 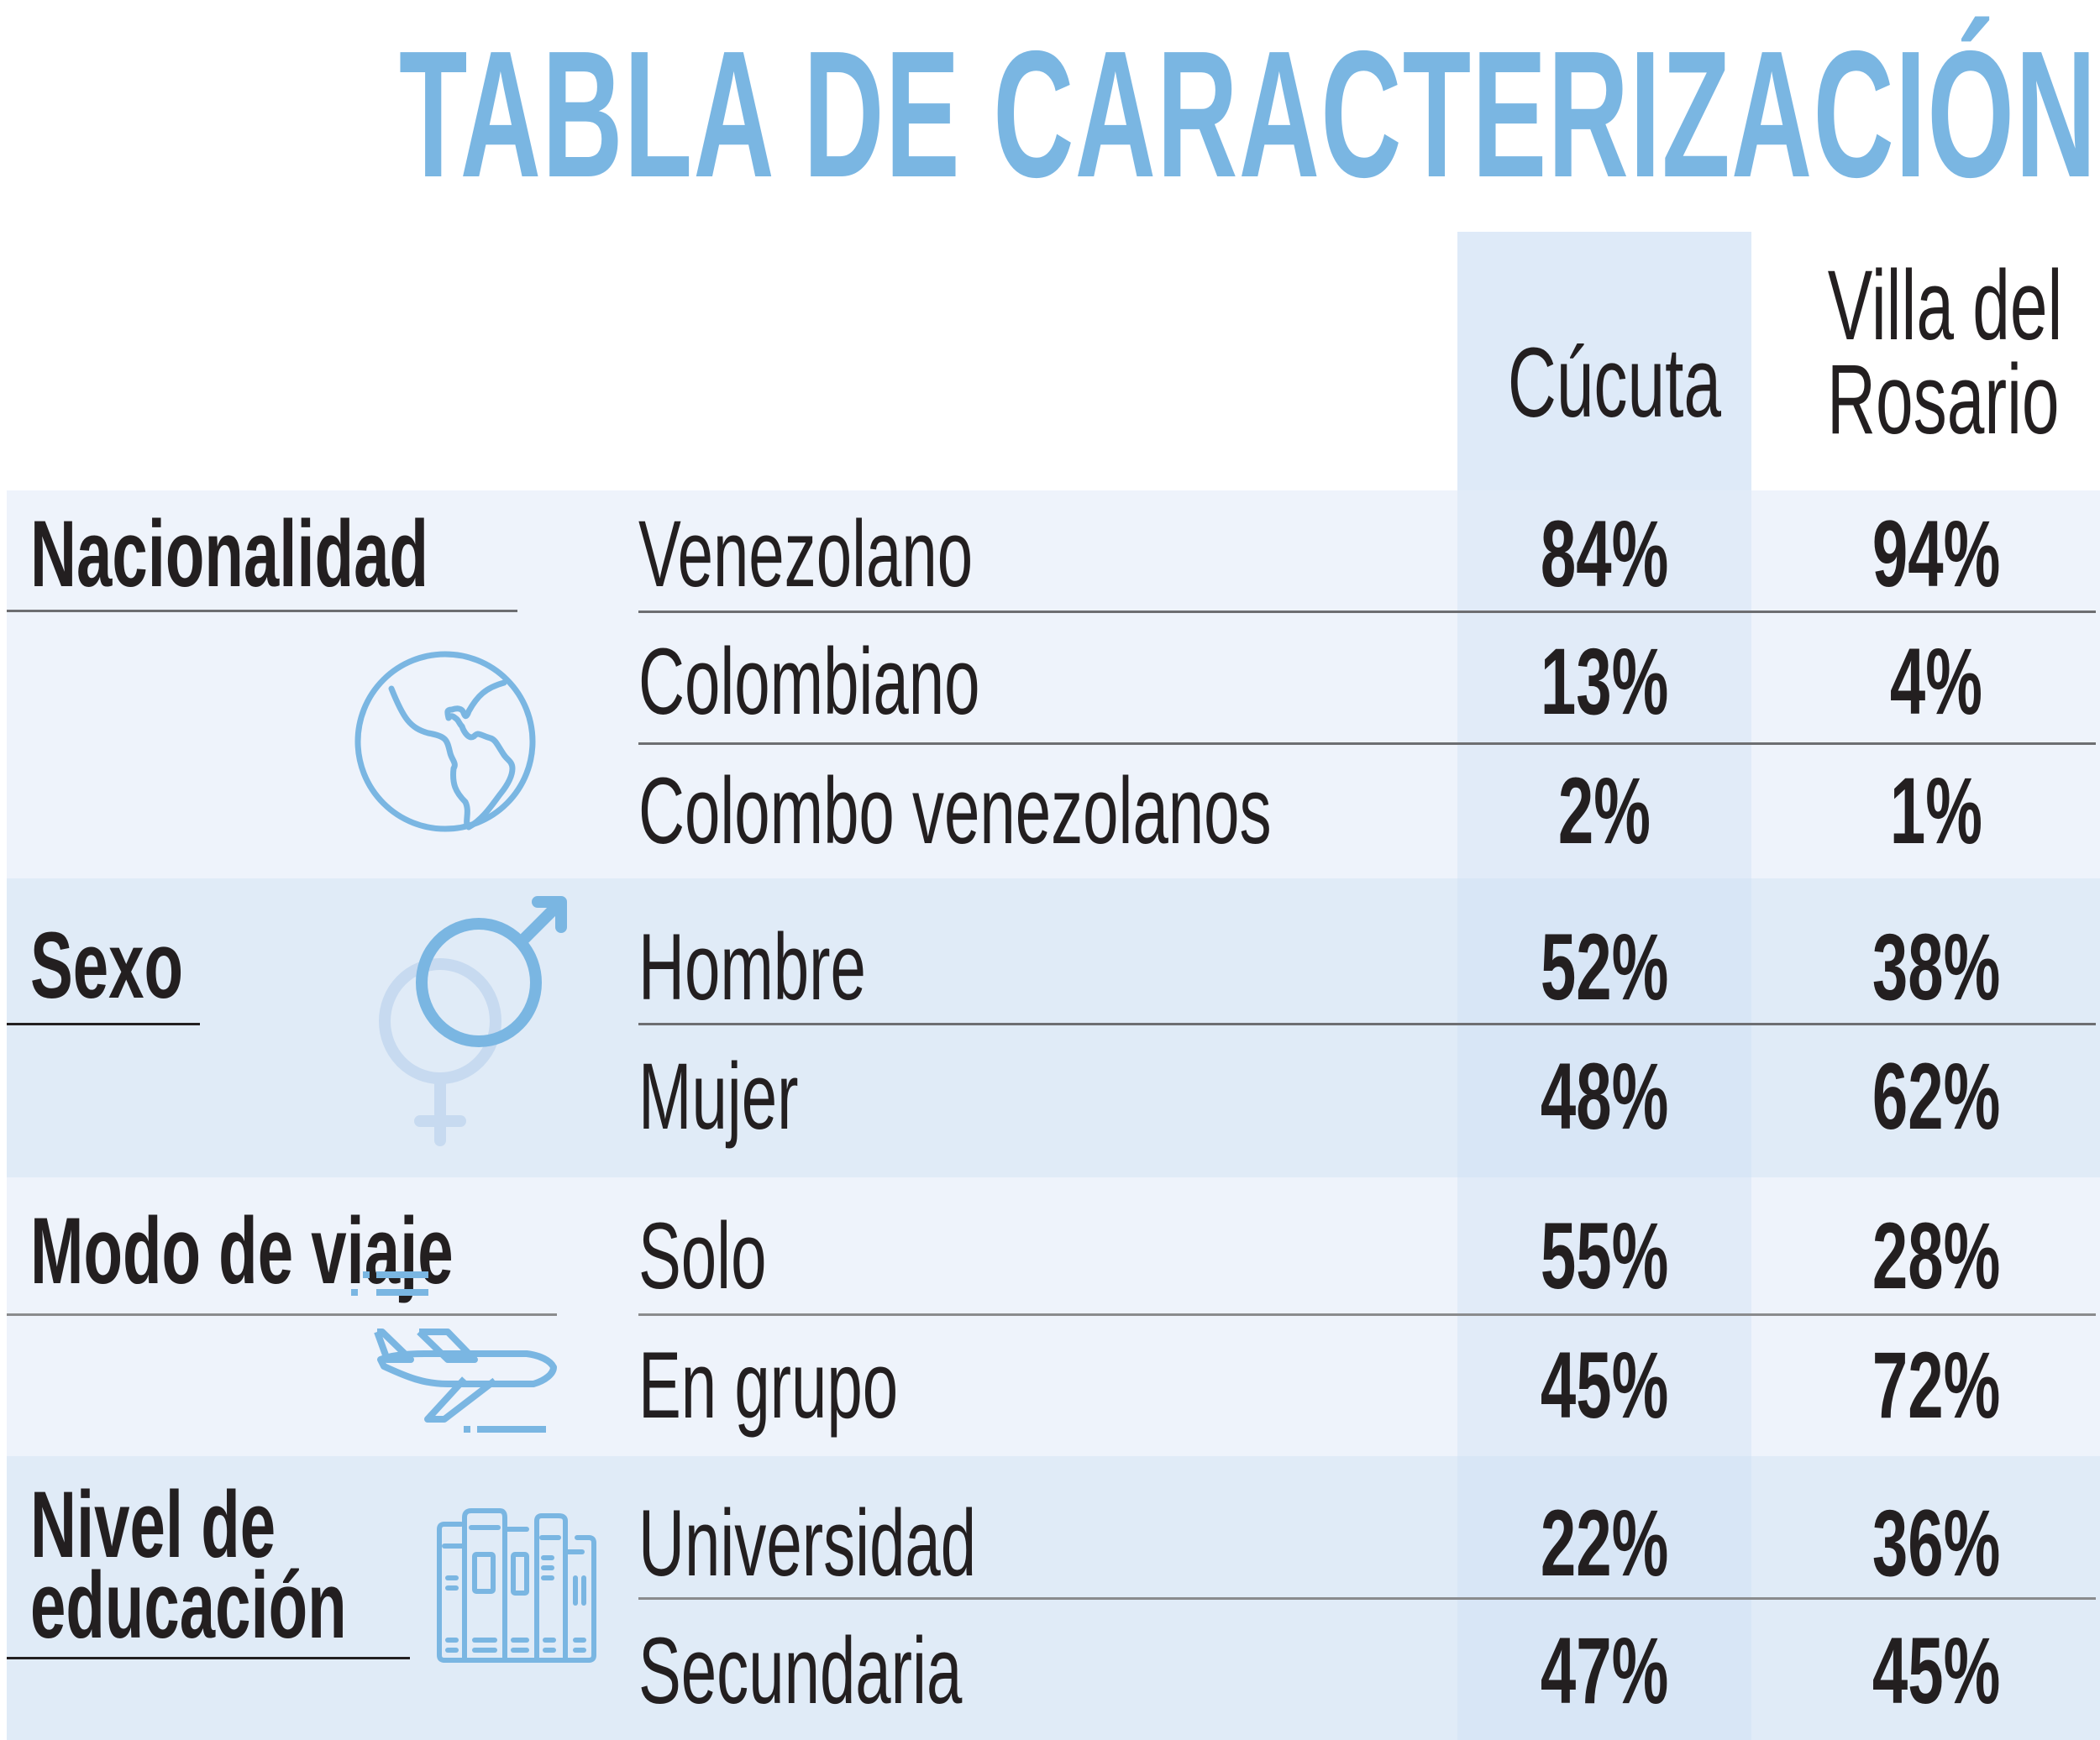 What do you see at coordinates (457, 1356) in the screenshot?
I see `airplane-icon` at bounding box center [457, 1356].